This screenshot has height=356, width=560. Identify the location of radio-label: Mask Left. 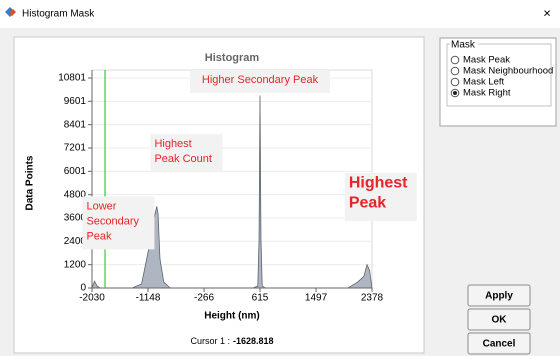
(484, 82).